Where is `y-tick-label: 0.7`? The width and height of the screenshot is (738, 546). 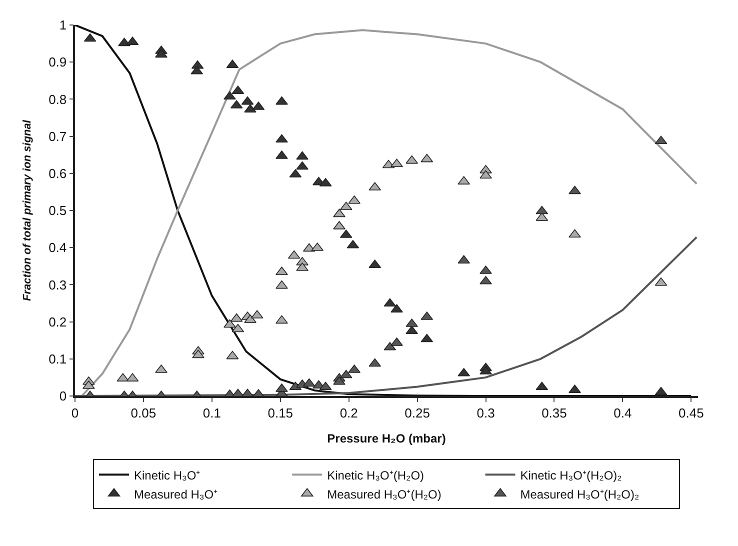 y-tick-label: 0.7 is located at coordinates (57, 136).